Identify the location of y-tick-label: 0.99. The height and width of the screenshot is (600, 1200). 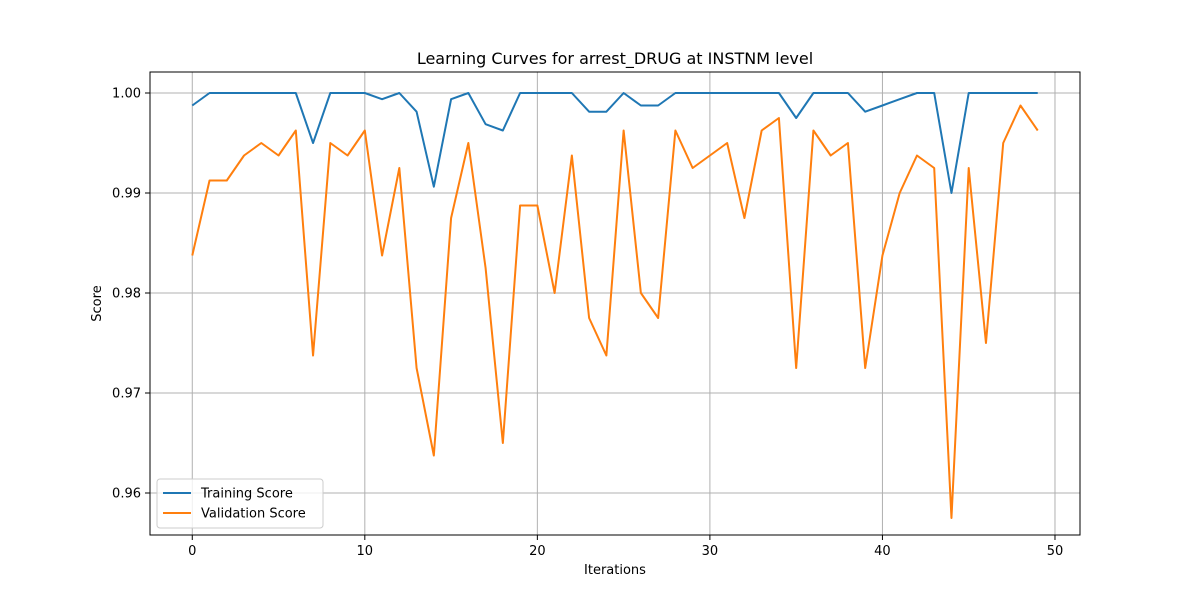
(126, 194).